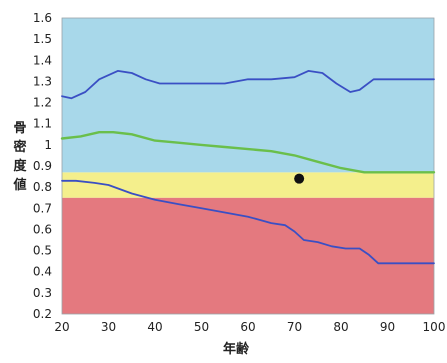 Image resolution: width=447 pixels, height=363 pixels. What do you see at coordinates (42, 293) in the screenshot?
I see `y-tick-label: 0.3` at bounding box center [42, 293].